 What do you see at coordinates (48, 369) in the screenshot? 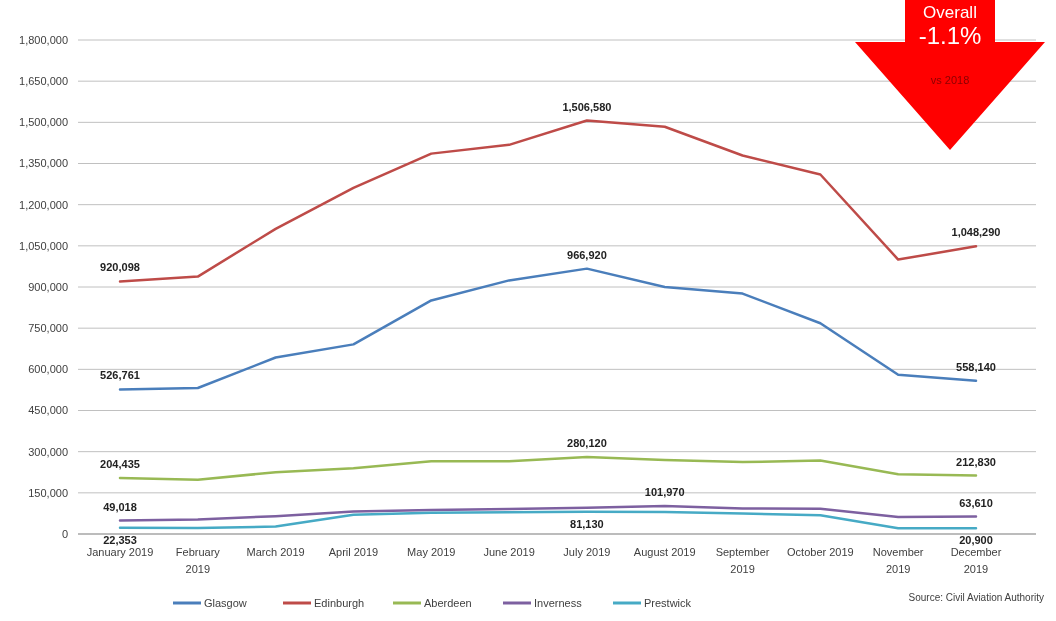
I see `y-tick-label: 600,000` at bounding box center [48, 369].